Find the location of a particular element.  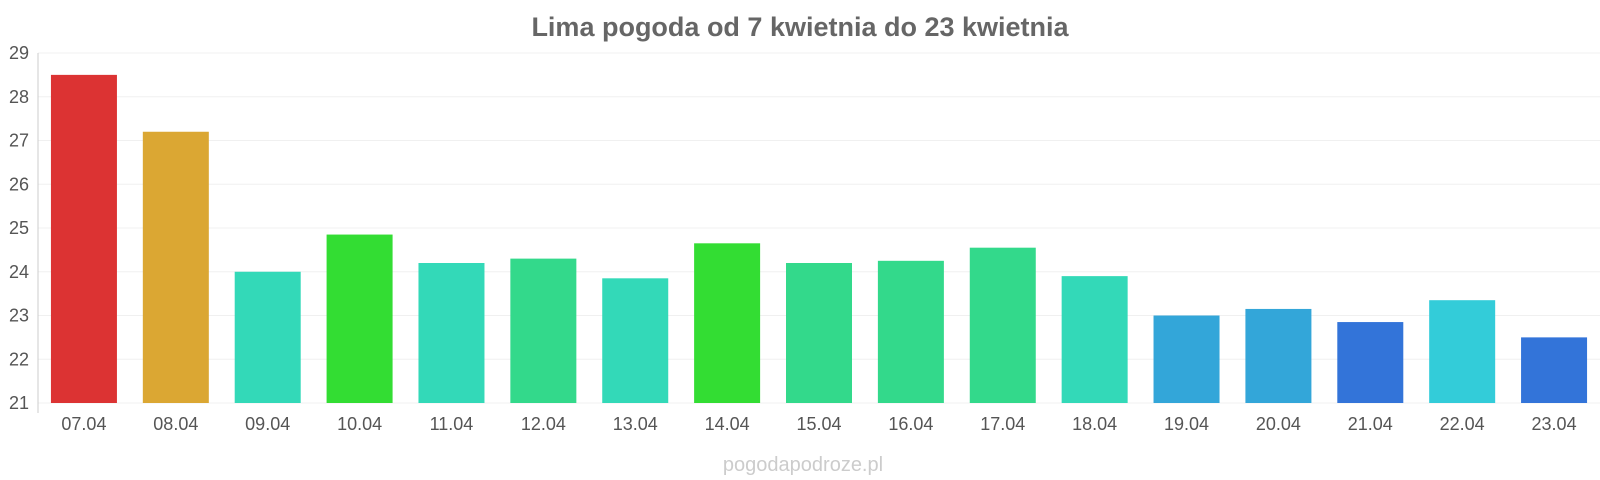

x-tick-label: 23.04 is located at coordinates (1554, 424).